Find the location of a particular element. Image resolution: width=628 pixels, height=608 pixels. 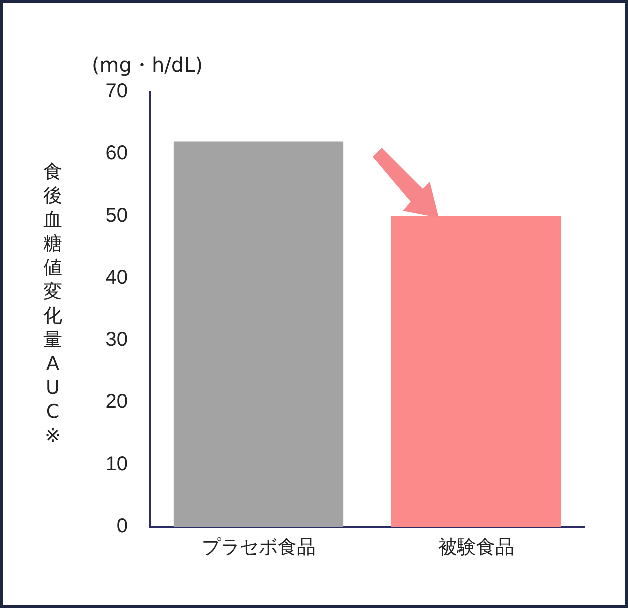

y-tick-label: 60 is located at coordinates (117, 153).